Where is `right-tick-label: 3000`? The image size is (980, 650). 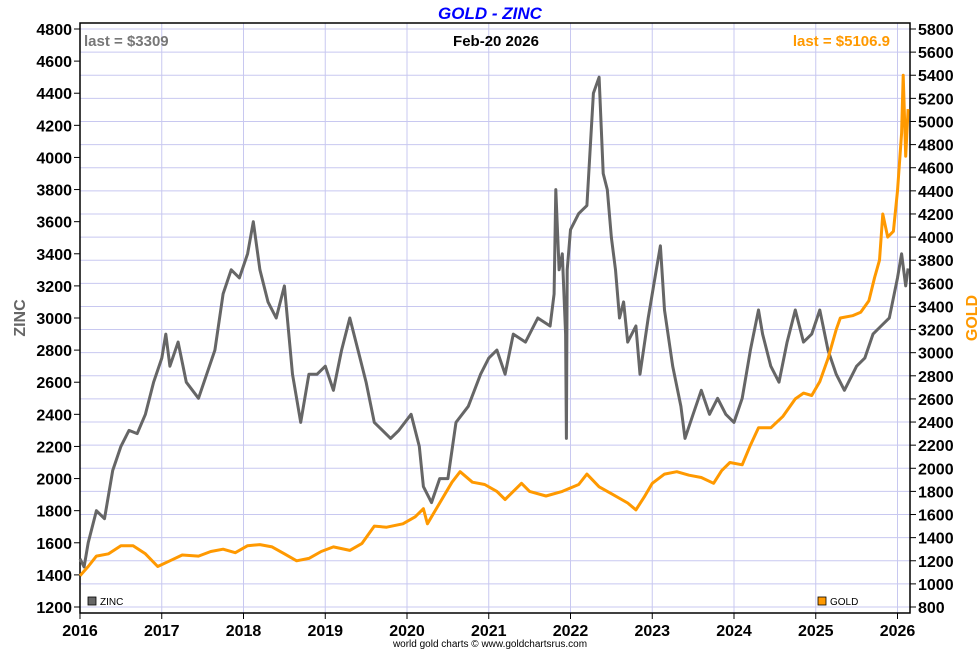 right-tick-label: 3000 is located at coordinates (936, 354).